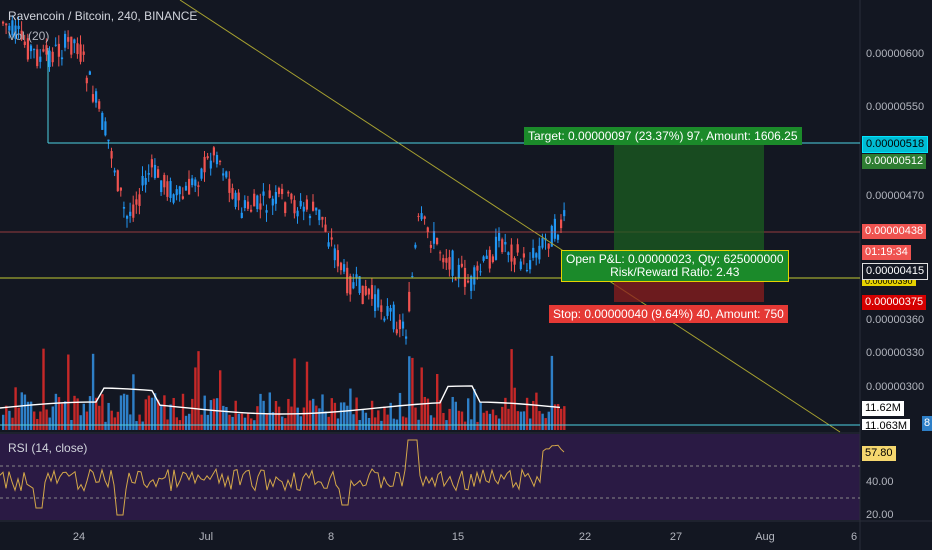 The height and width of the screenshot is (550, 932). I want to click on volume-series, so click(283, 389).